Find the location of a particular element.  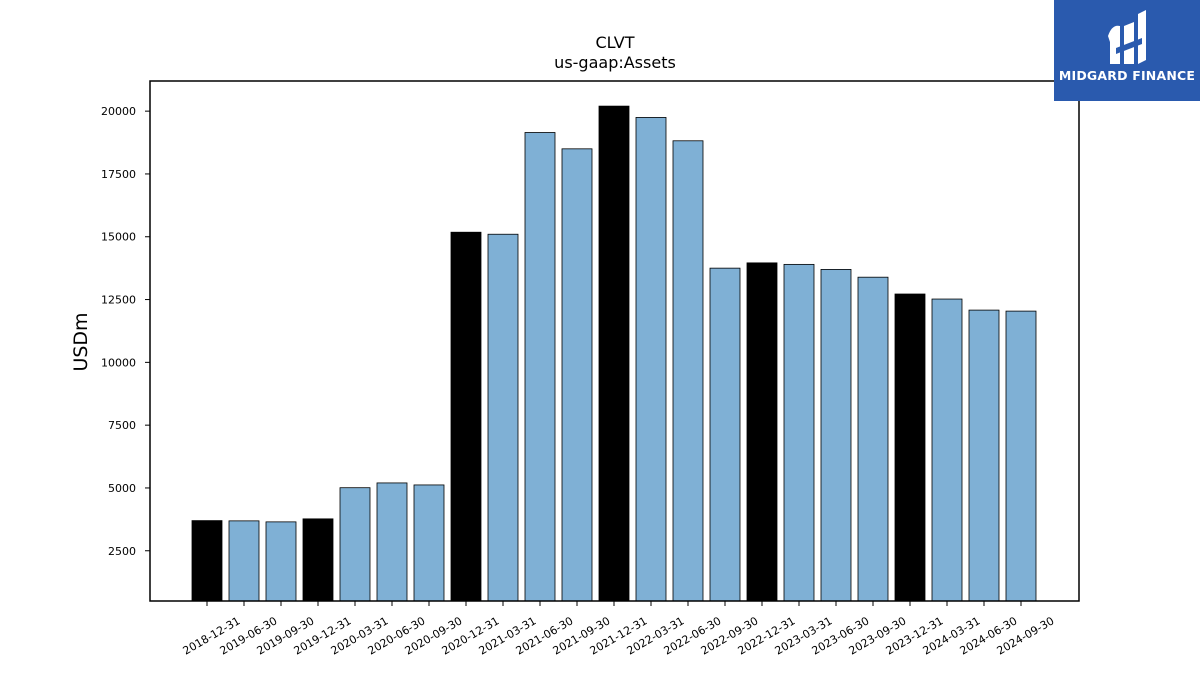

y-tick-label: 20000 is located at coordinates (118, 111).